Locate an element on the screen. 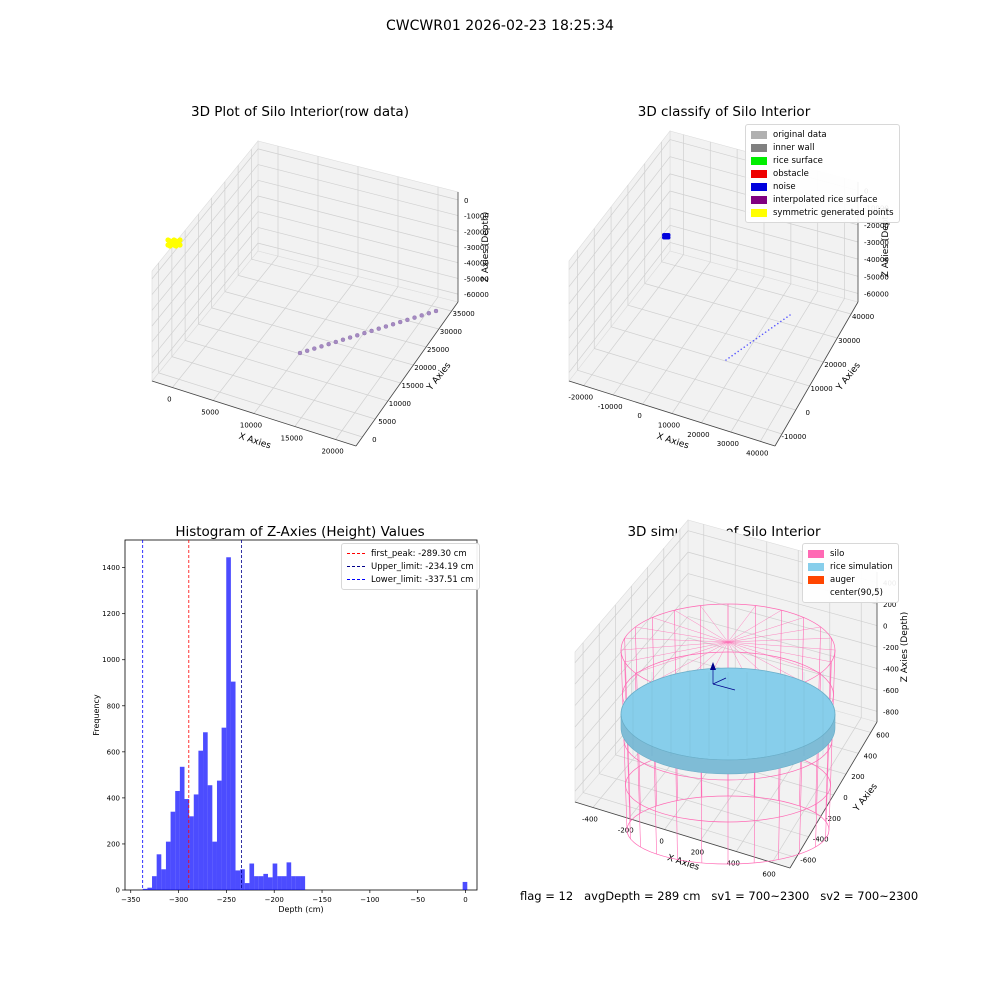  legend-label: noise is located at coordinates (784, 186).